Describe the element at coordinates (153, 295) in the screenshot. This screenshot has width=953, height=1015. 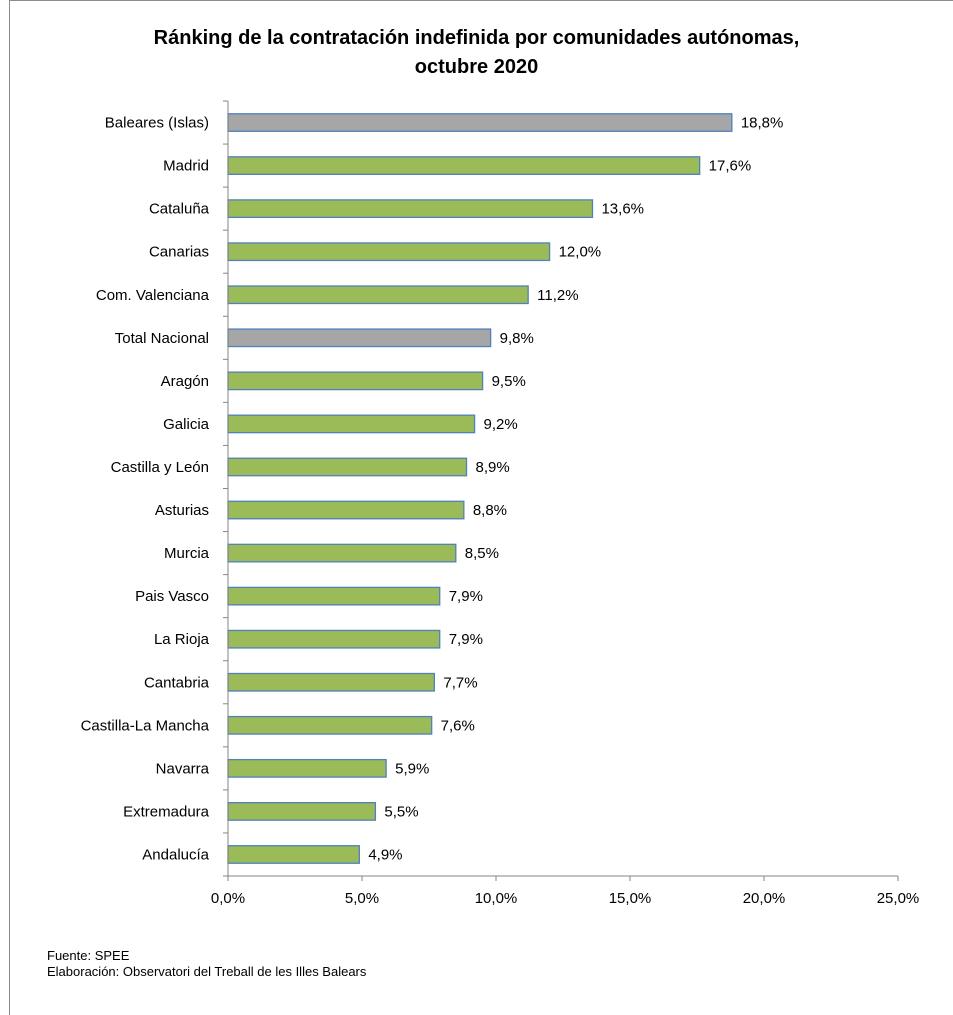
I see `category-label: Com. Valenciana` at that location.